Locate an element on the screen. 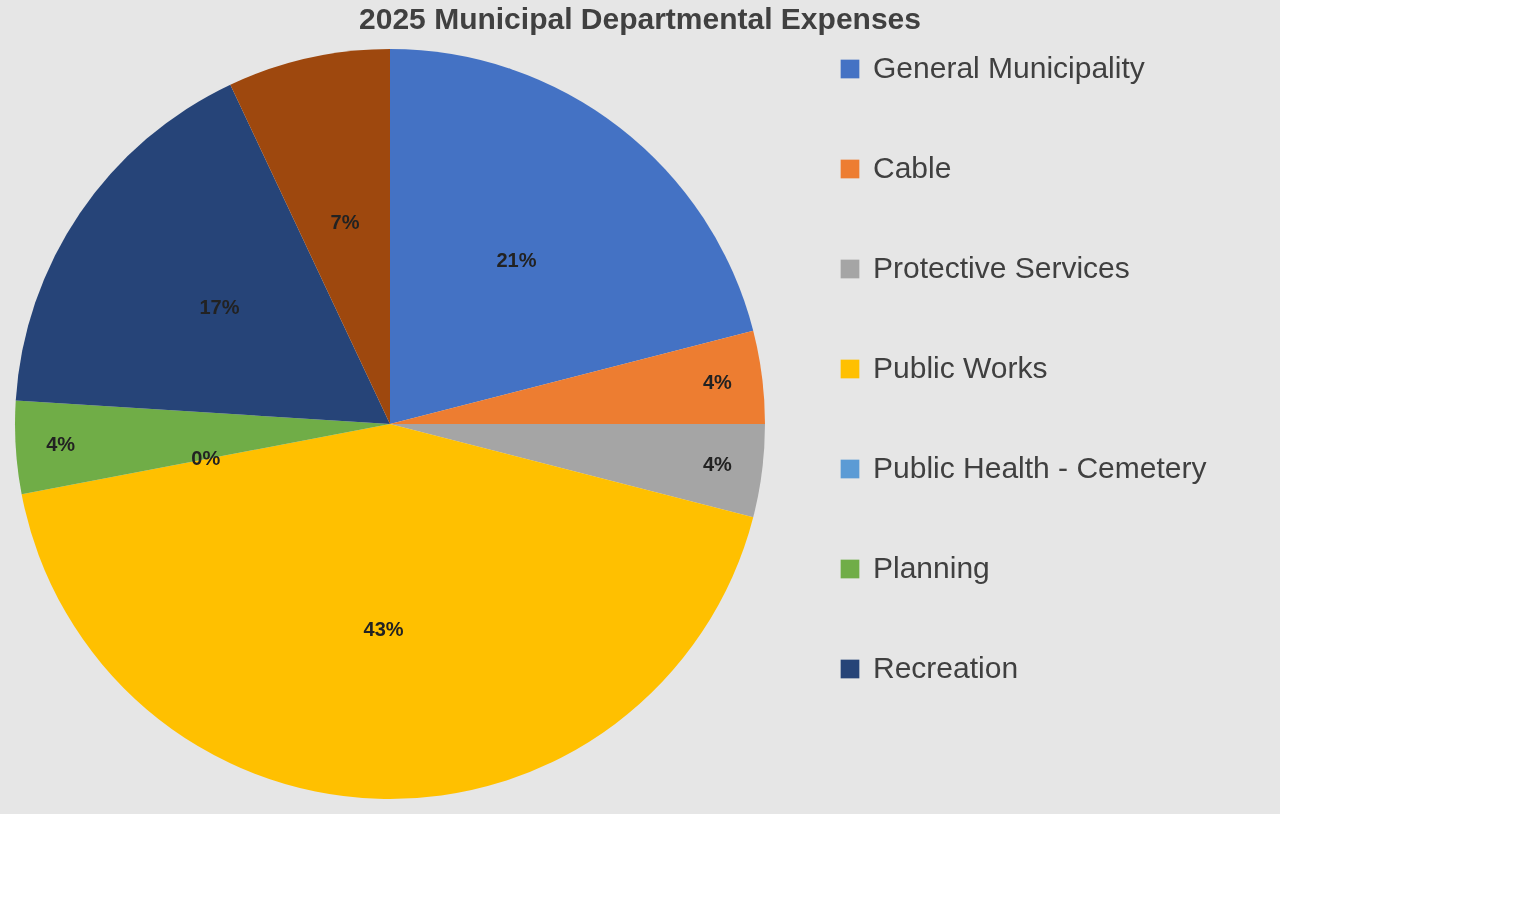  legend-label: Public Works is located at coordinates (960, 367).